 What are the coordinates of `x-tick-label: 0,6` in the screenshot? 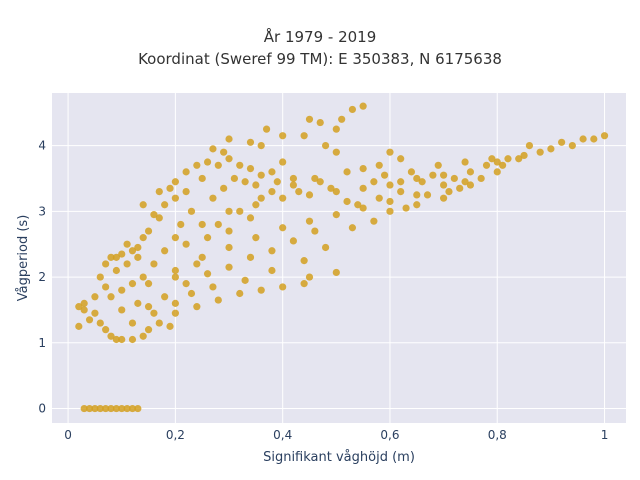 It's located at (389, 435).